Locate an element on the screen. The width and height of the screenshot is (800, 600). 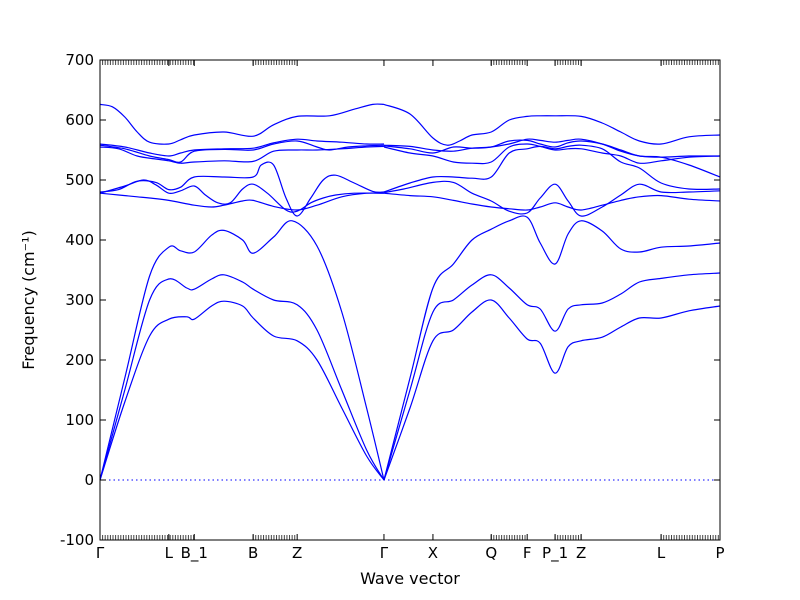
x-tick-label: F is located at coordinates (527, 553).